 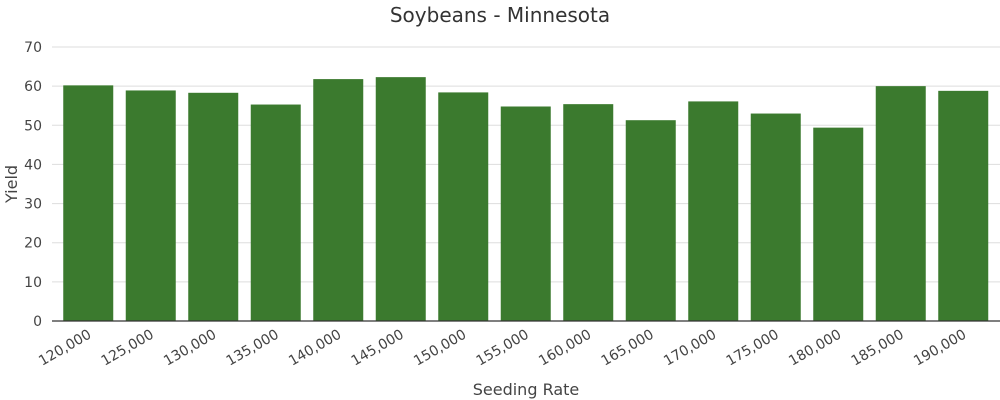 What do you see at coordinates (33, 185) in the screenshot?
I see `y-tick-labels: 0 10 20 30 40 50 60 70` at bounding box center [33, 185].